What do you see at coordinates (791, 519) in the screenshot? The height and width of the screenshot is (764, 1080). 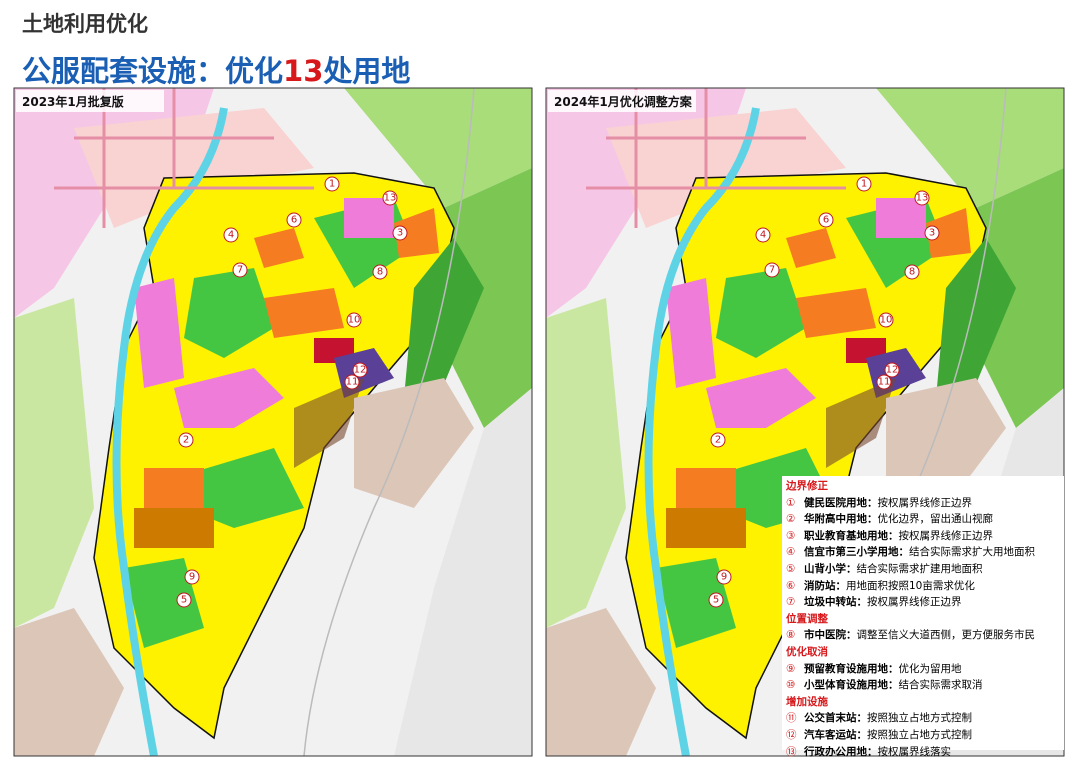 I see `legend-number: ②` at bounding box center [791, 519].